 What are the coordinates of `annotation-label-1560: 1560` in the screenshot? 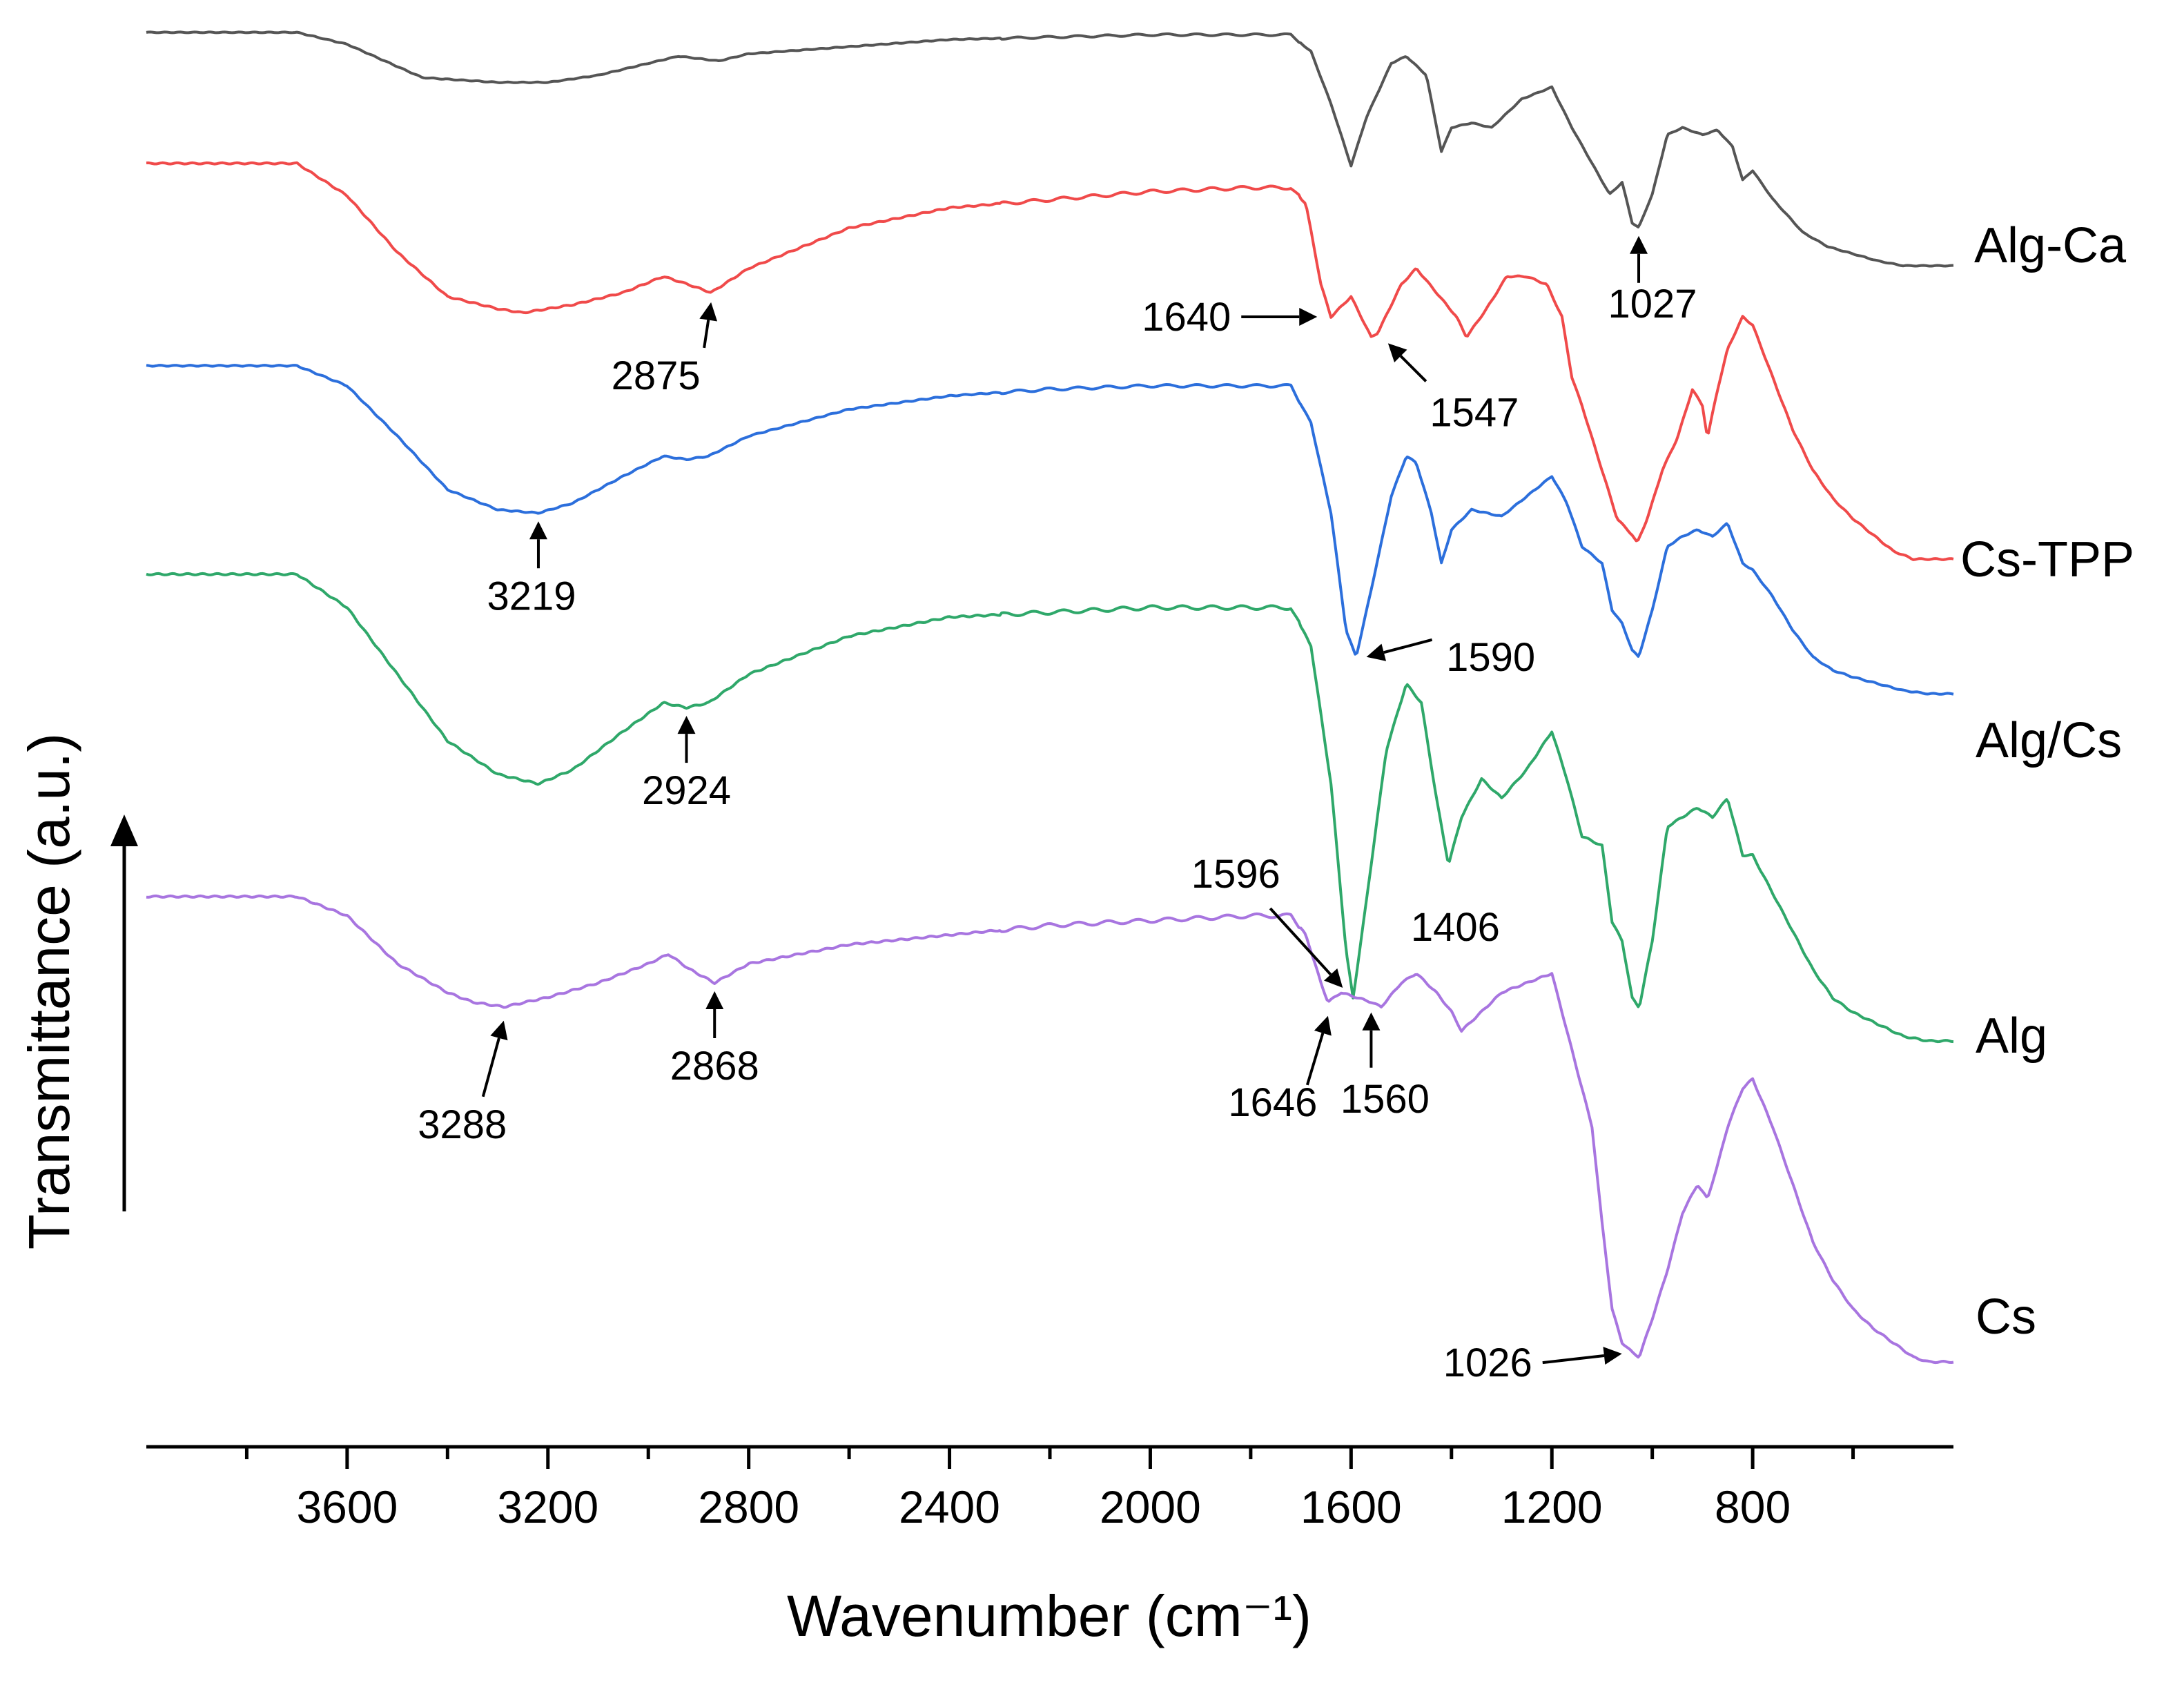 It's located at (1385, 1099).